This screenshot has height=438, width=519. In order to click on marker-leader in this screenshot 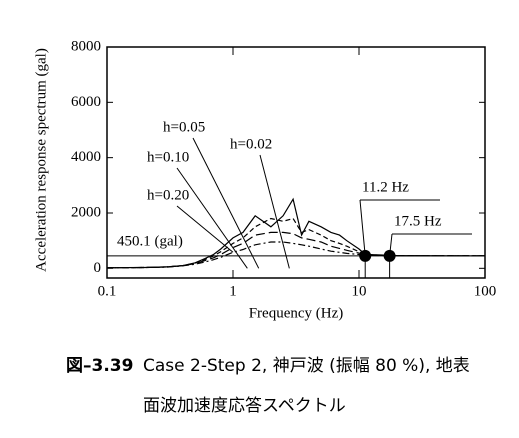, I will do `click(362, 227)`.